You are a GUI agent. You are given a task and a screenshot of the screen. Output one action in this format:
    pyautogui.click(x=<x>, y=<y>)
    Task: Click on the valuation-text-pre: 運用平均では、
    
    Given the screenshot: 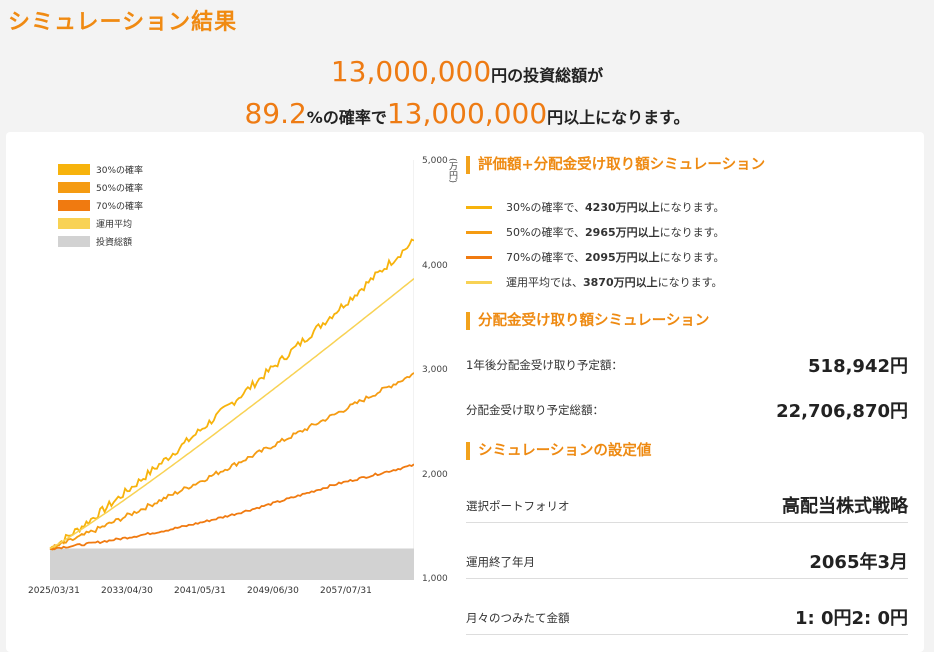 What is the action you would take?
    pyautogui.click(x=544, y=282)
    